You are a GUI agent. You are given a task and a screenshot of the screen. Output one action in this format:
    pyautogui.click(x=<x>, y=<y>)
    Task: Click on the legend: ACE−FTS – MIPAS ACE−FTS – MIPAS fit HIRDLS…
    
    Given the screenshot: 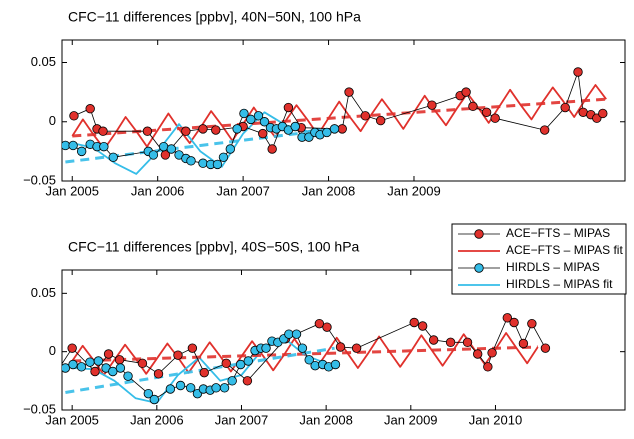 What is the action you would take?
    pyautogui.click(x=539, y=259)
    